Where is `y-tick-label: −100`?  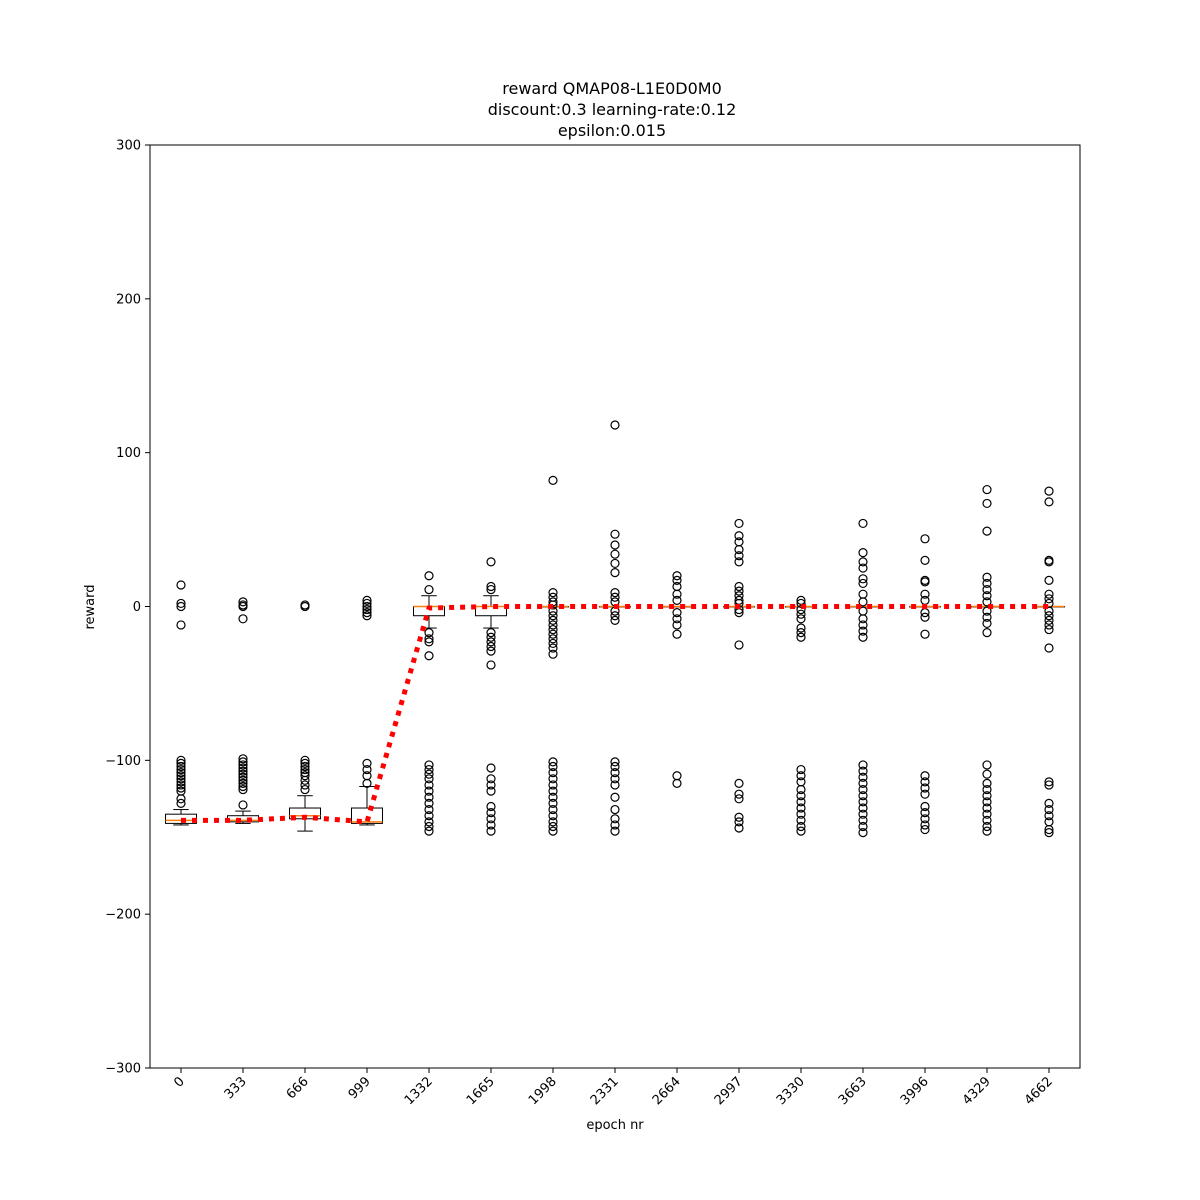
y-tick-label: −100 is located at coordinates (123, 761).